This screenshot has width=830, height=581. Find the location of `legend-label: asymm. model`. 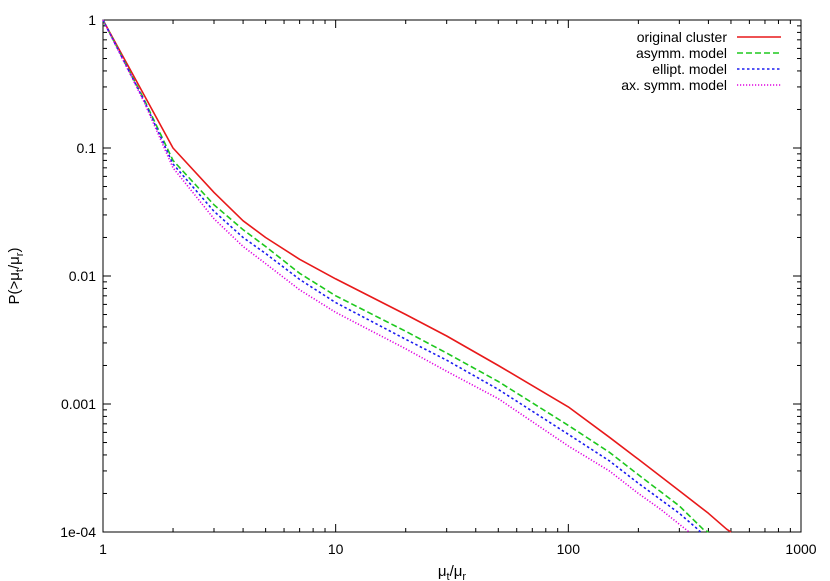

legend-label: asymm. model is located at coordinates (681, 53).